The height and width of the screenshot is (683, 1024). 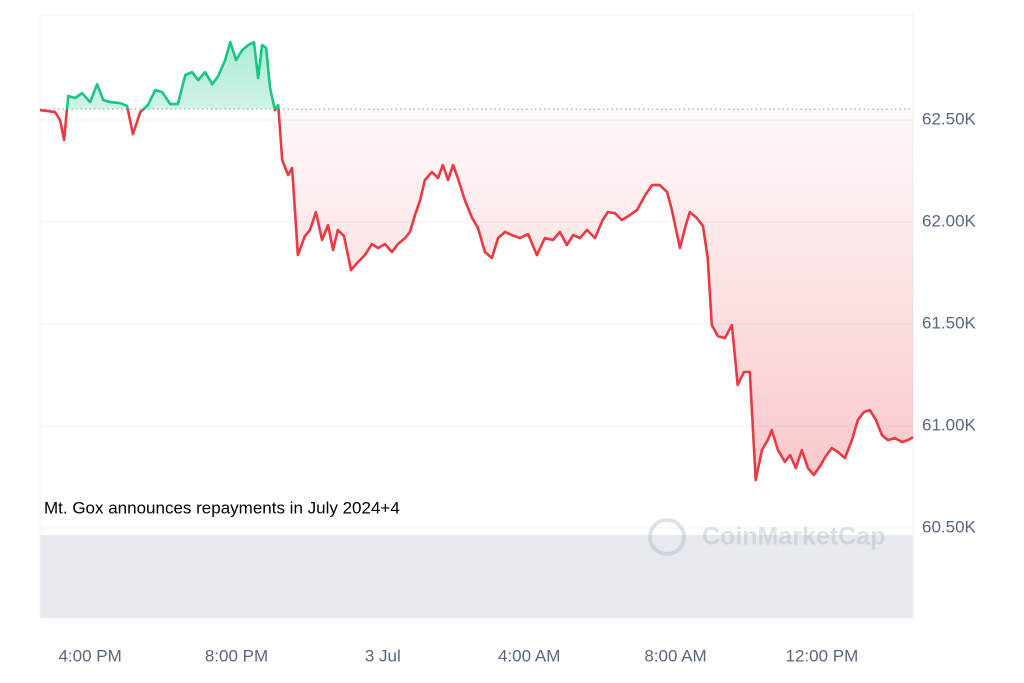 I want to click on volume-area, so click(x=476, y=576).